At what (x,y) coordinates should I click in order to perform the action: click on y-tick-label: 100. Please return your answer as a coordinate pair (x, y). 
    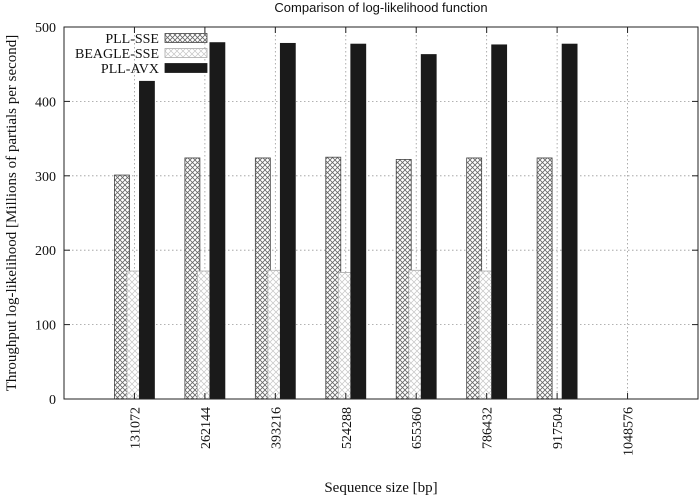
    Looking at the image, I should click on (45, 326).